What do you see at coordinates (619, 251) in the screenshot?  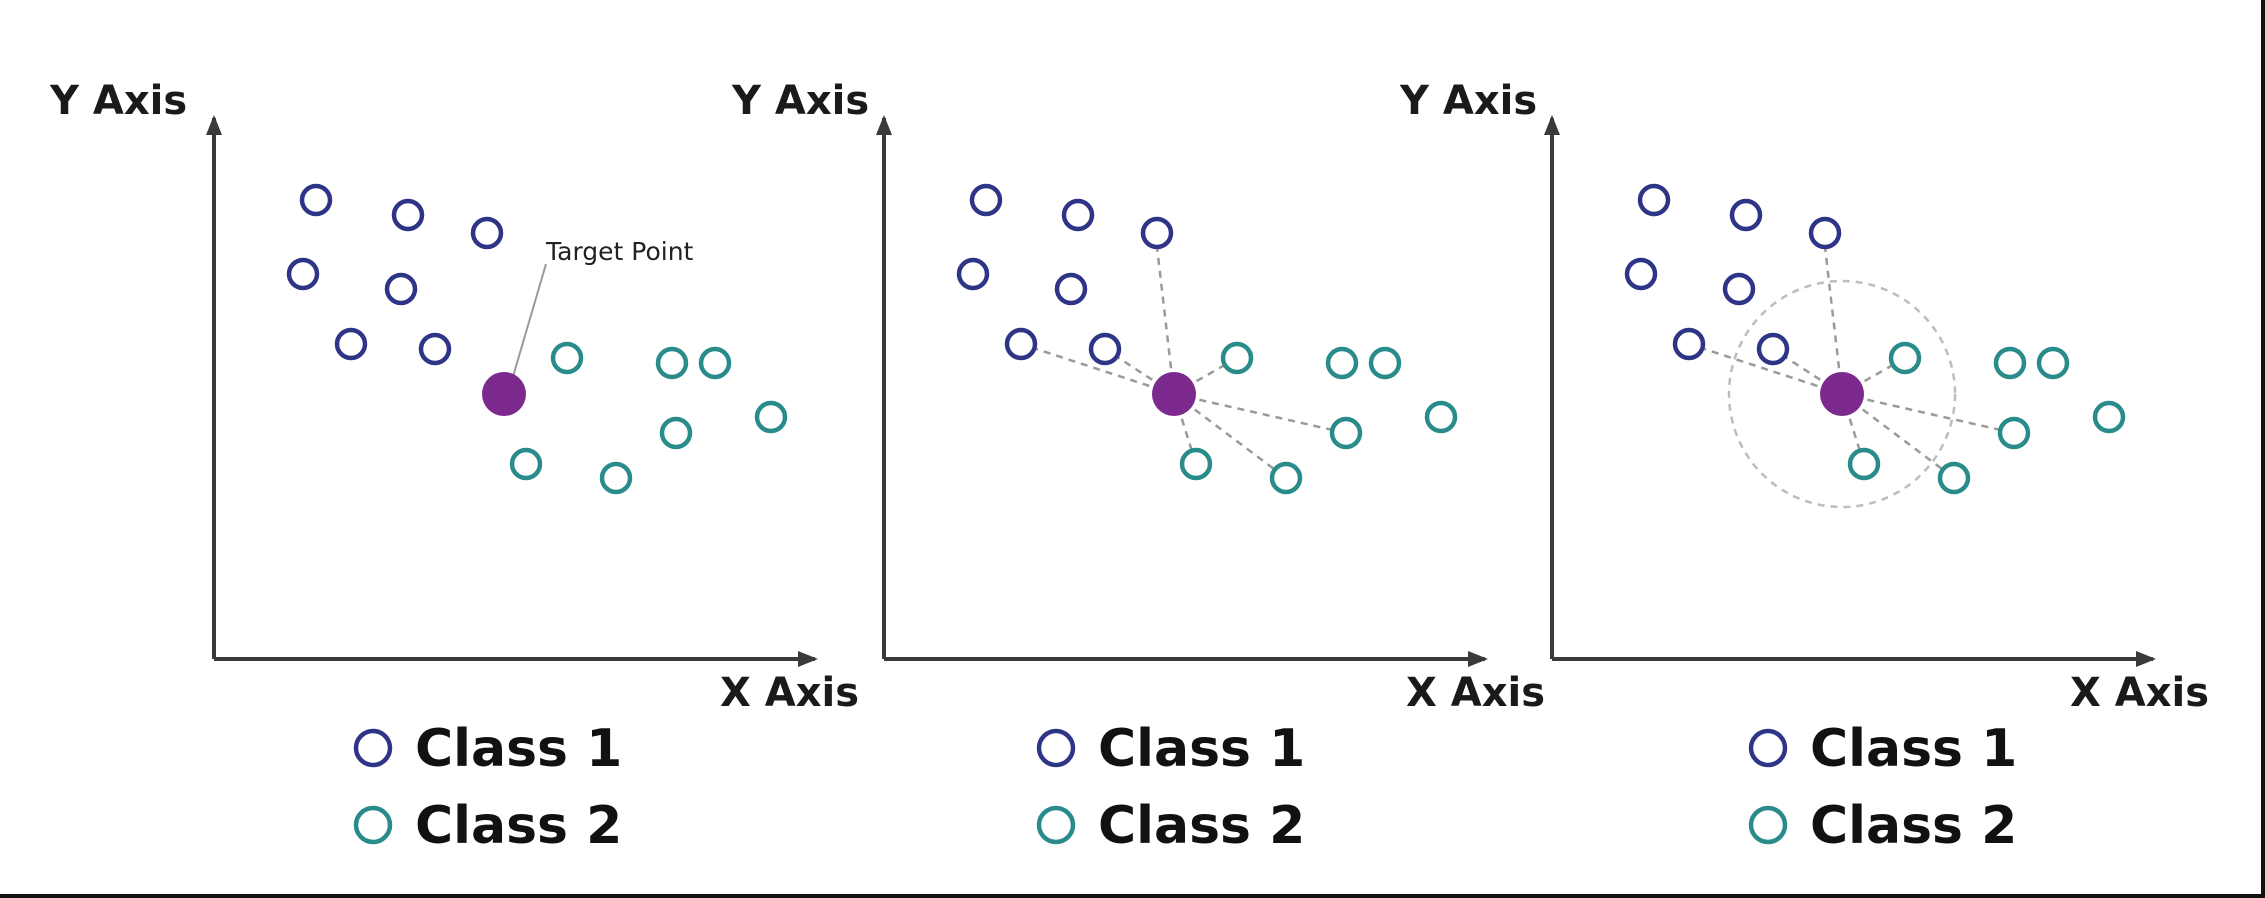 I see `target-point-annotation: Target Point` at bounding box center [619, 251].